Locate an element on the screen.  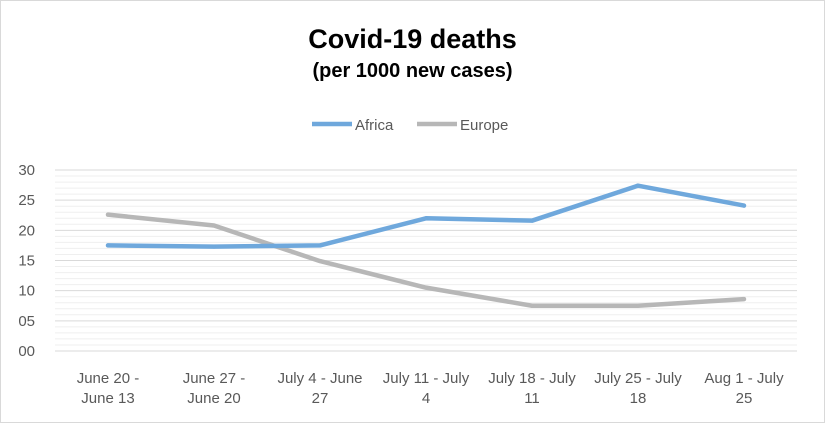
legend-label-africa: Africa is located at coordinates (374, 125).